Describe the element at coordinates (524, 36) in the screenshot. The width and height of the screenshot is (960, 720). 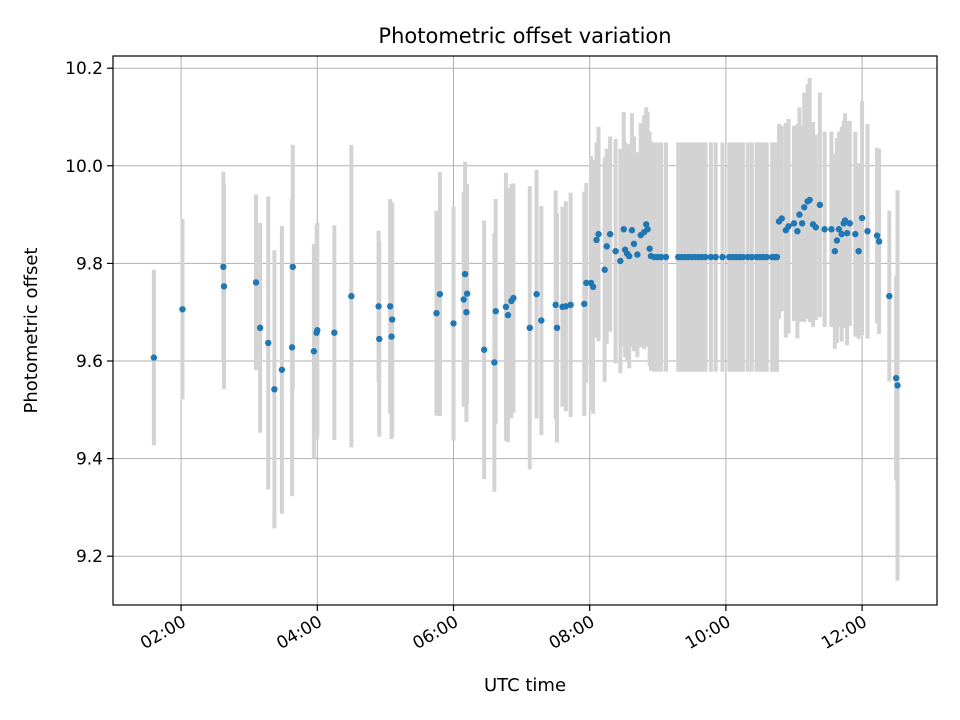
I see `chart-title: Photometric offset variation` at that location.